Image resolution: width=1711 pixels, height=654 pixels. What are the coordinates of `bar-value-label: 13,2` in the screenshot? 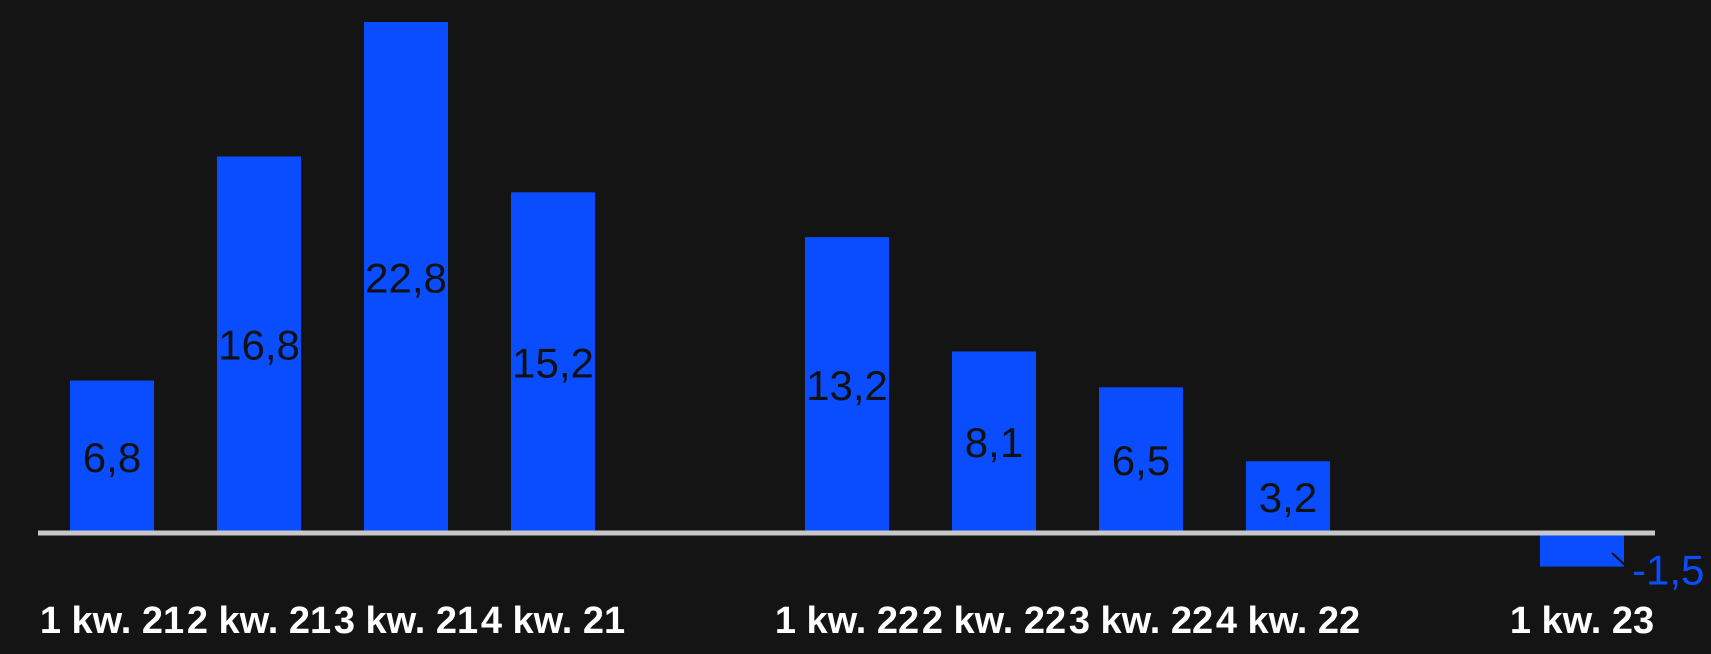 It's located at (847, 385).